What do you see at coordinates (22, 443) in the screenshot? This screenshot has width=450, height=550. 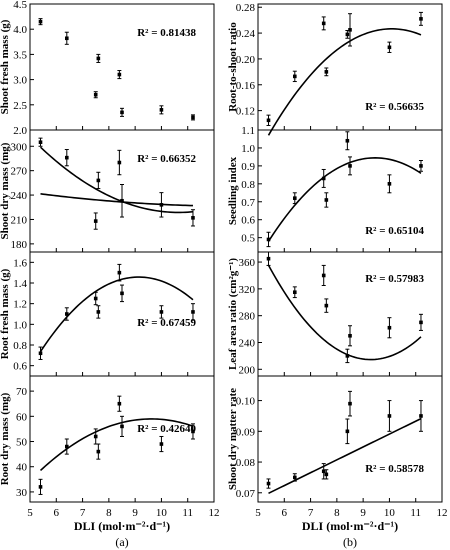 I see `y-tick-label: 50` at bounding box center [22, 443].